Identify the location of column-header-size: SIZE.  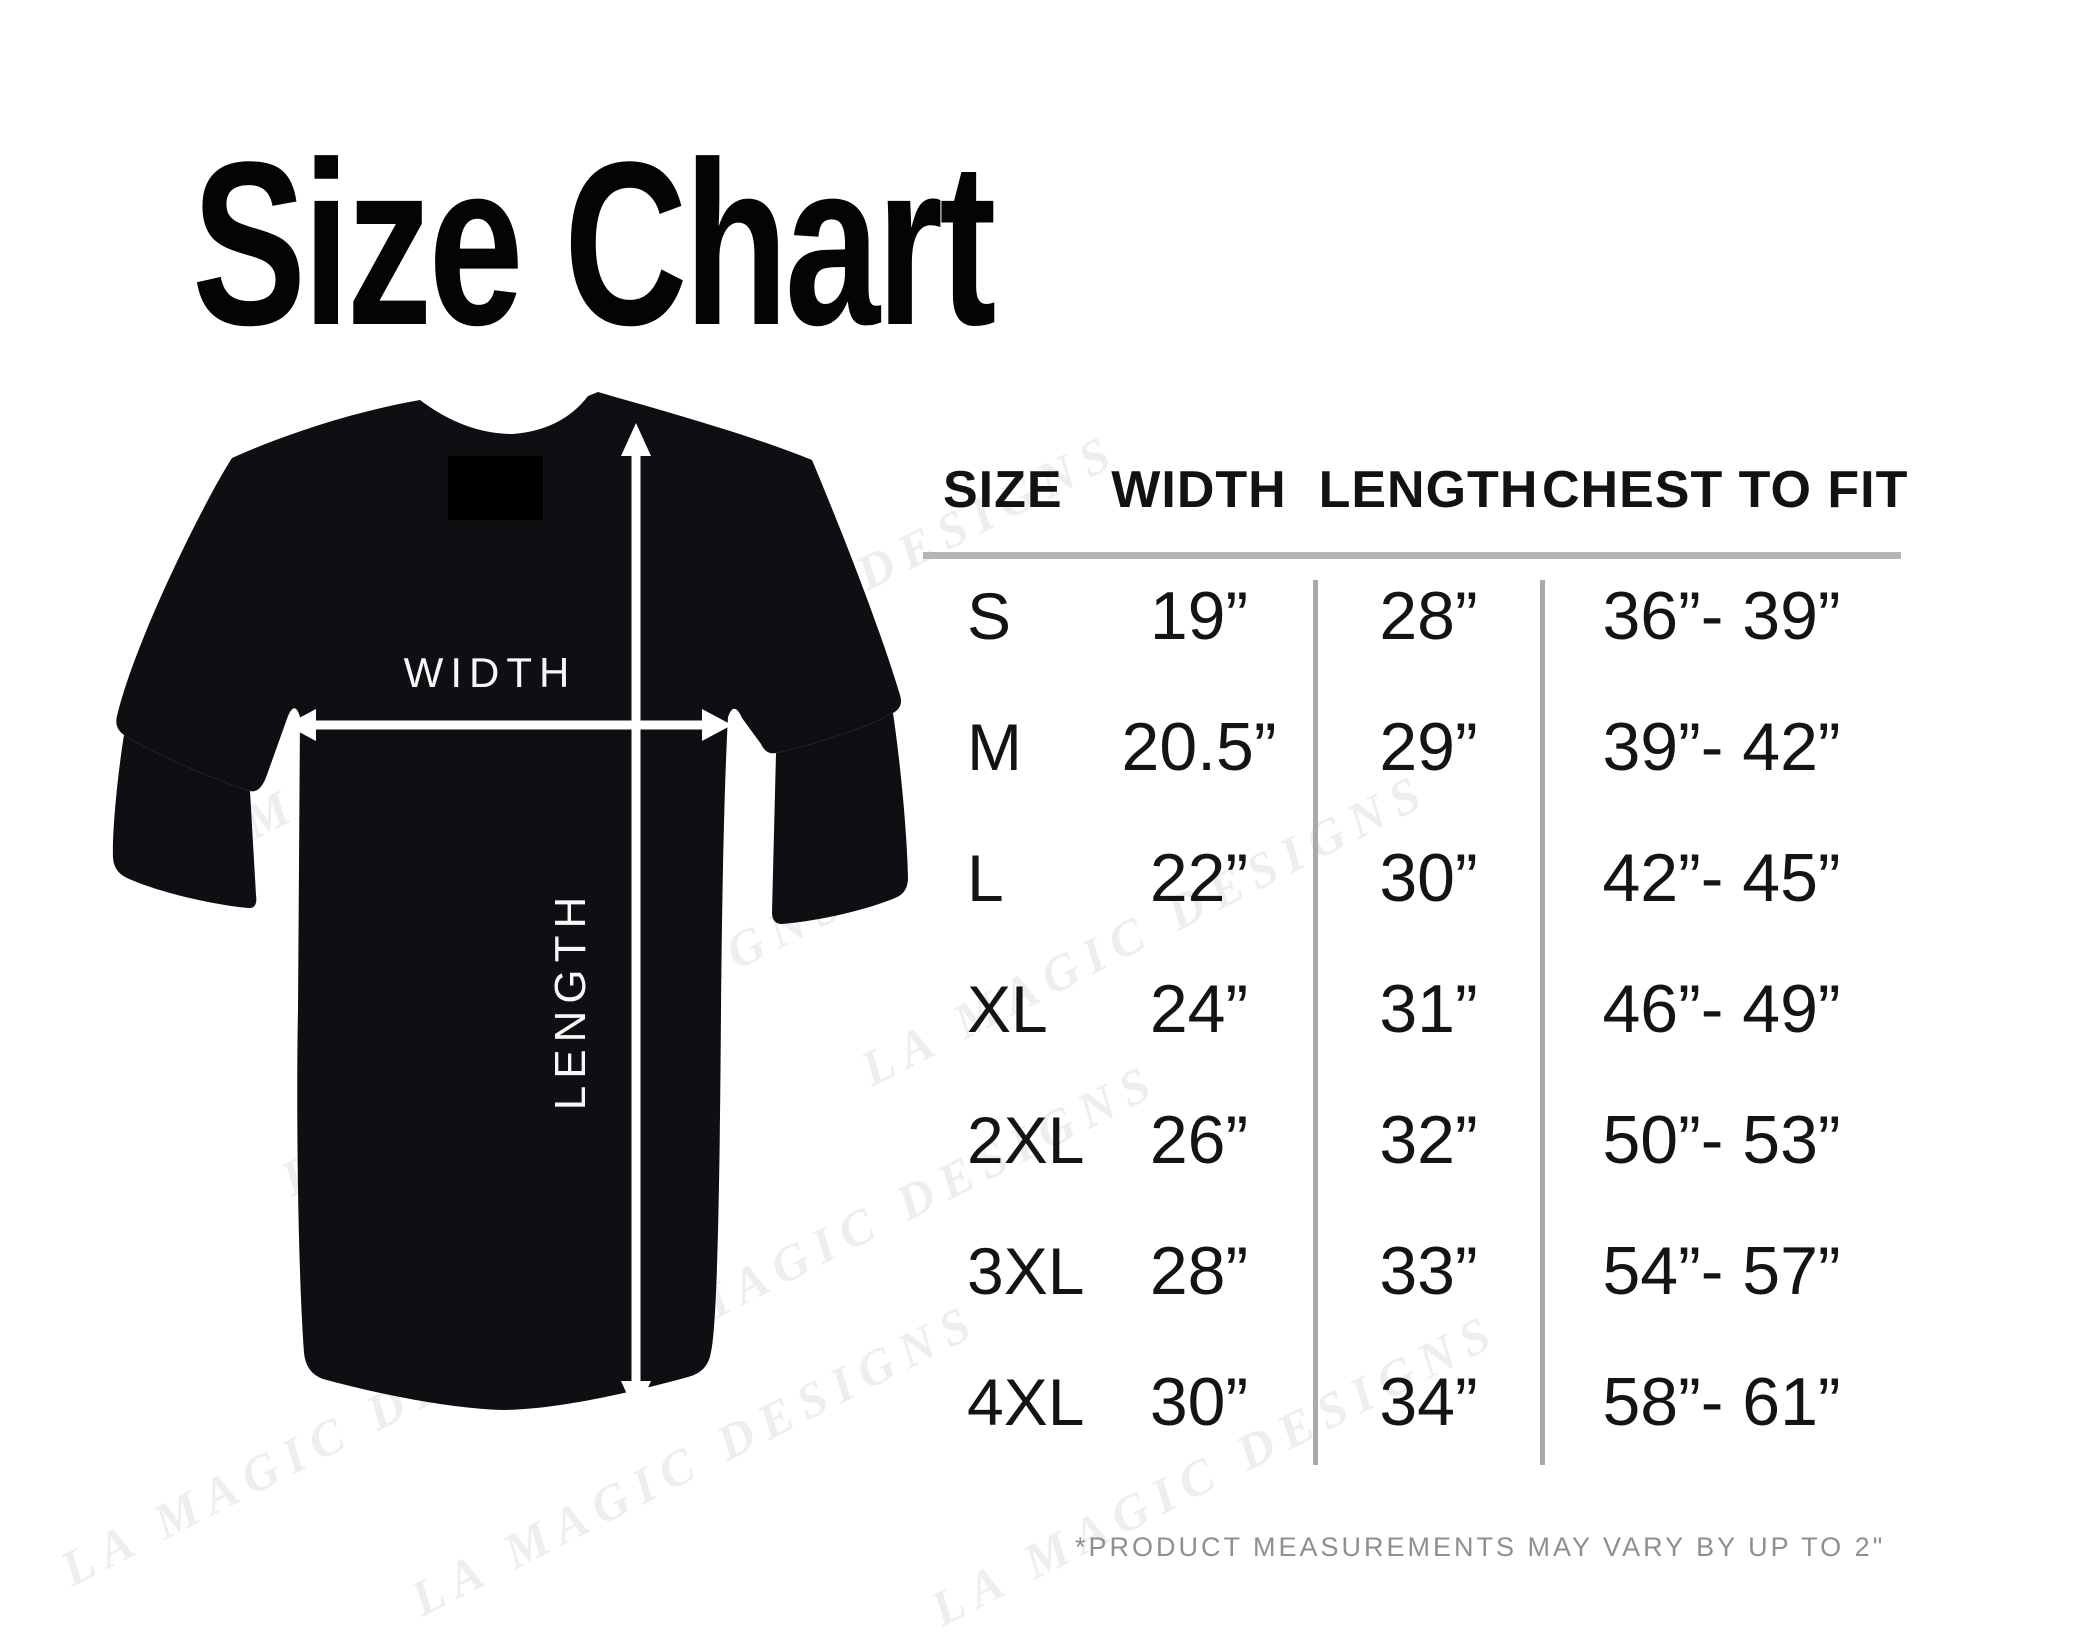
(1003, 490).